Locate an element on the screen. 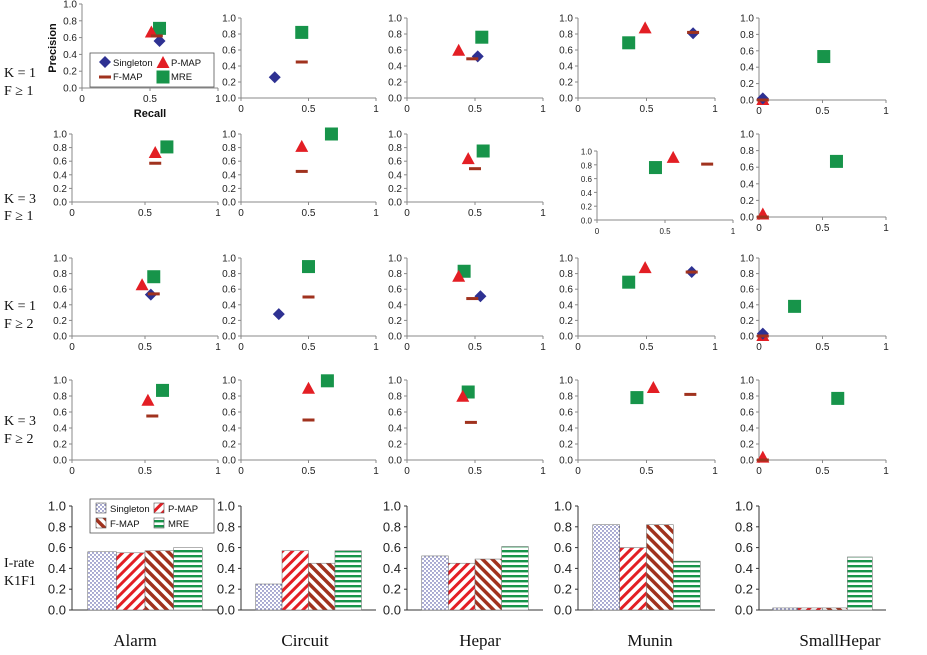 This screenshot has width=927, height=655. scatter-panel-r3-smallhepar: 0.0 0.2 0.4 0.6 0.8 1.0 0 0.5 1 is located at coordinates (814, 304).